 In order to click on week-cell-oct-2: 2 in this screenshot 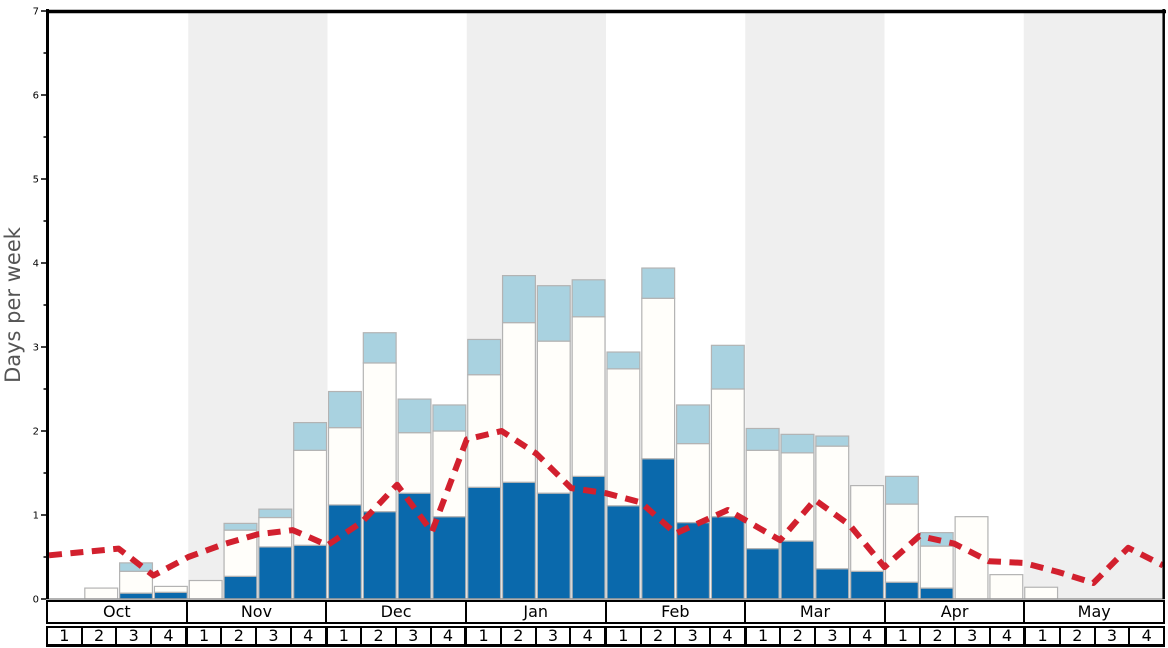, I will do `click(98, 636)`.